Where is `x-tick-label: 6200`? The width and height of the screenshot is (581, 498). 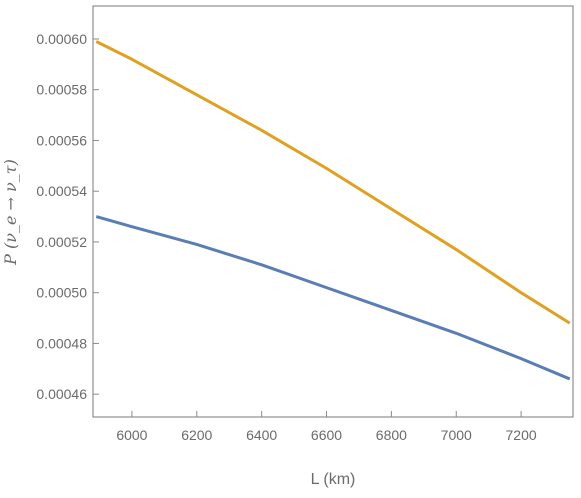 x-tick-label: 6200 is located at coordinates (196, 435).